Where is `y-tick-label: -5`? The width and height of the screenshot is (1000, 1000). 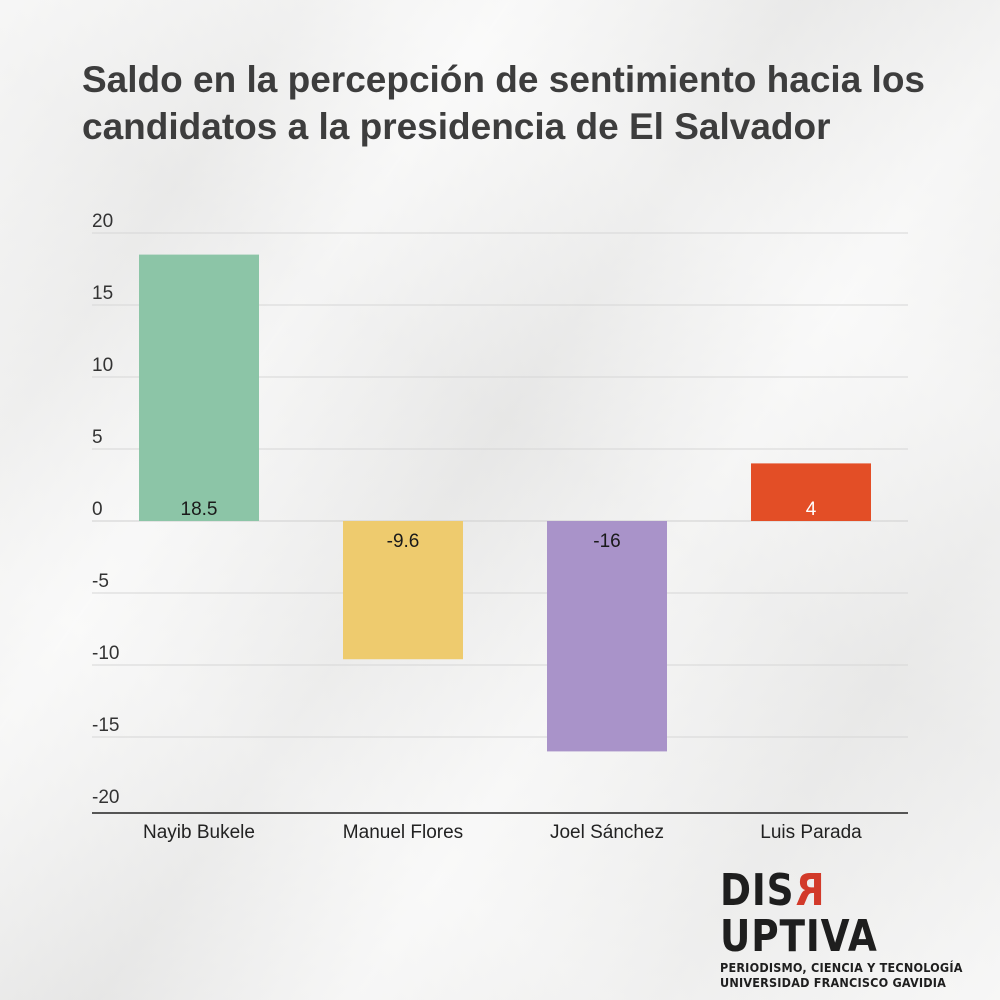 y-tick-label: -5 is located at coordinates (100, 581).